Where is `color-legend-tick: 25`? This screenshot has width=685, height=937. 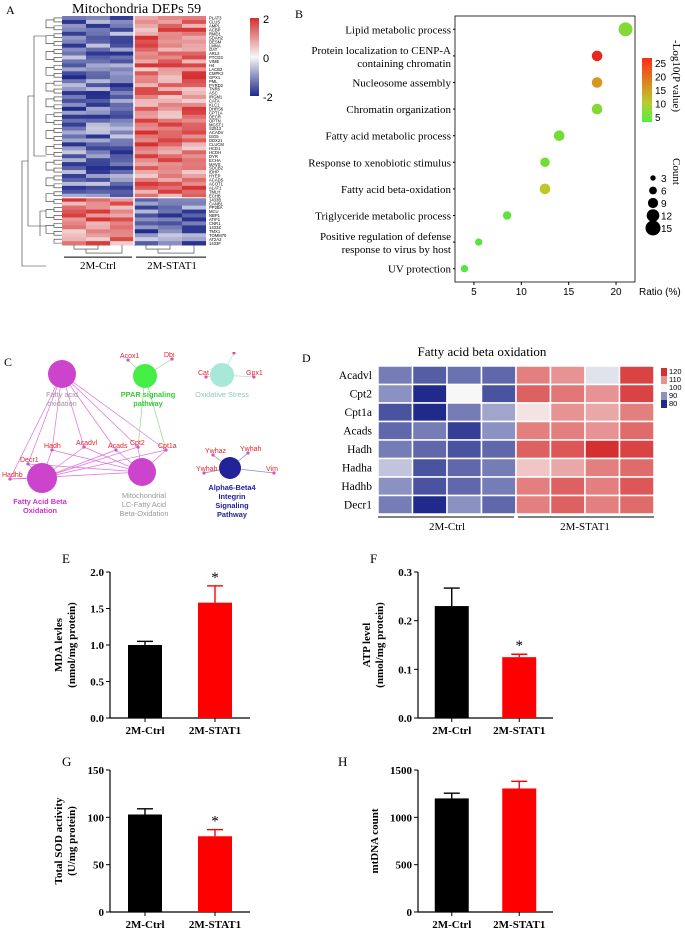
color-legend-tick: 25 is located at coordinates (661, 64).